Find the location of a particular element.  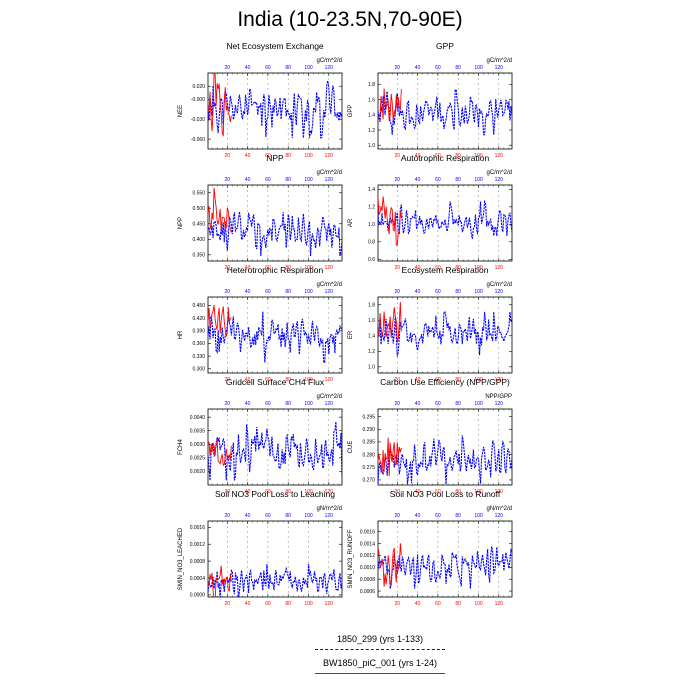

y-tick-label: 0.500 is located at coordinates (198, 209).